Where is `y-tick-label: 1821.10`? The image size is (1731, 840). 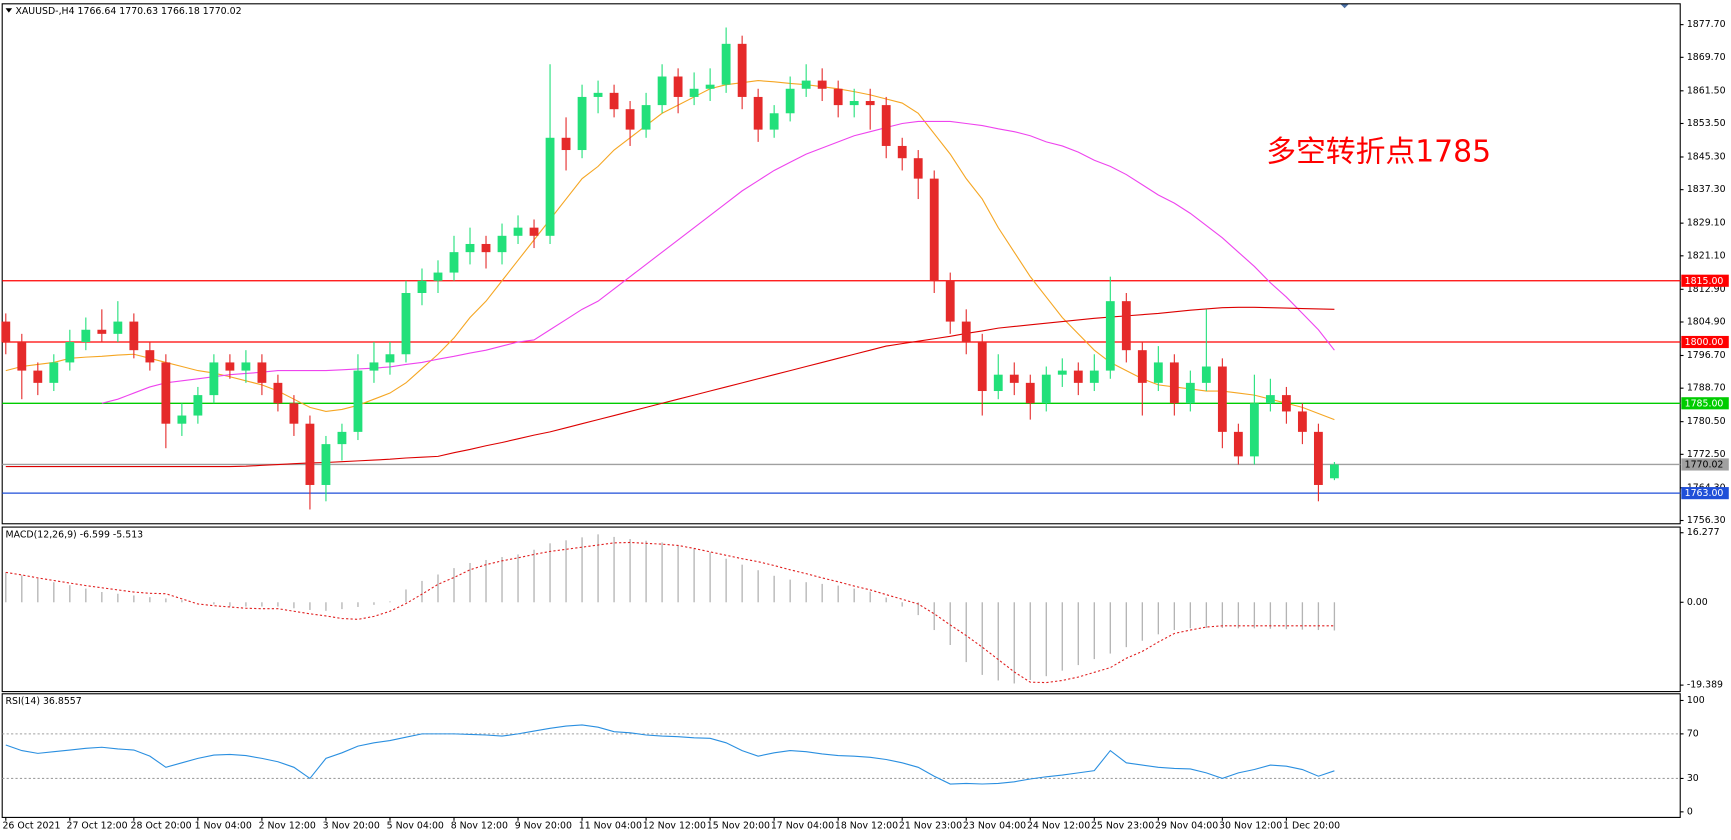 y-tick-label: 1821.10 is located at coordinates (1706, 255).